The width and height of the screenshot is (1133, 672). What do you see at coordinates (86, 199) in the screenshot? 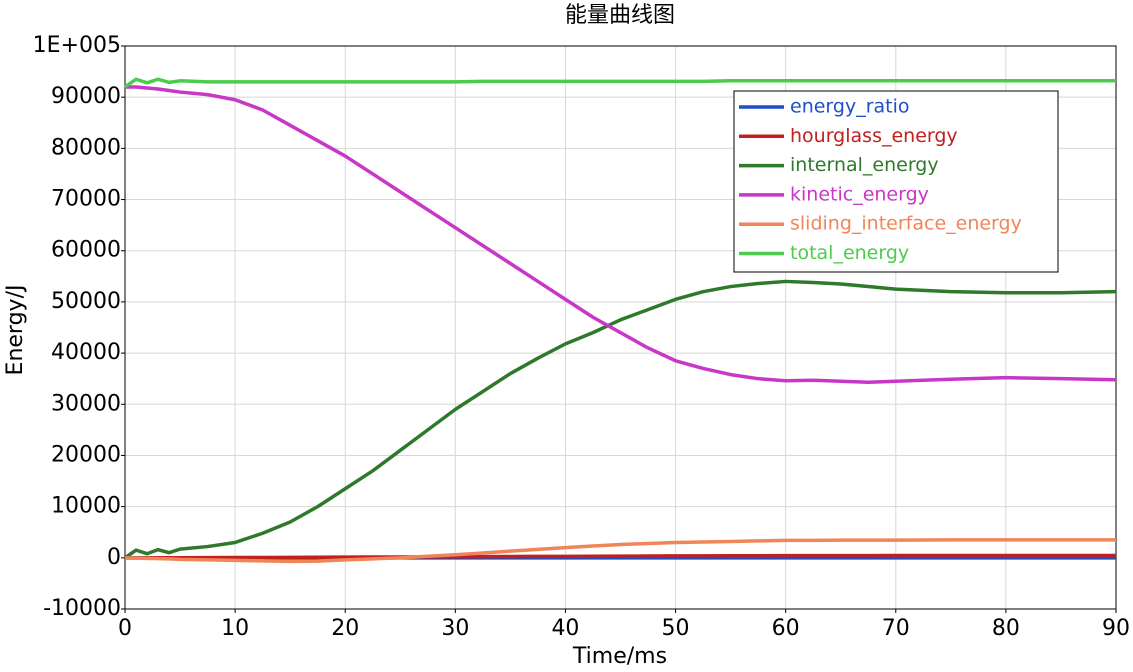
I see `y-tick-label: 70000` at bounding box center [86, 199].